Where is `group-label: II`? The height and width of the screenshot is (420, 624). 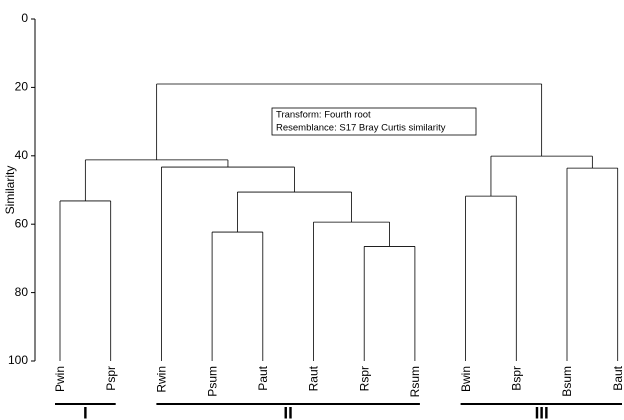
group-label: II is located at coordinates (287, 411).